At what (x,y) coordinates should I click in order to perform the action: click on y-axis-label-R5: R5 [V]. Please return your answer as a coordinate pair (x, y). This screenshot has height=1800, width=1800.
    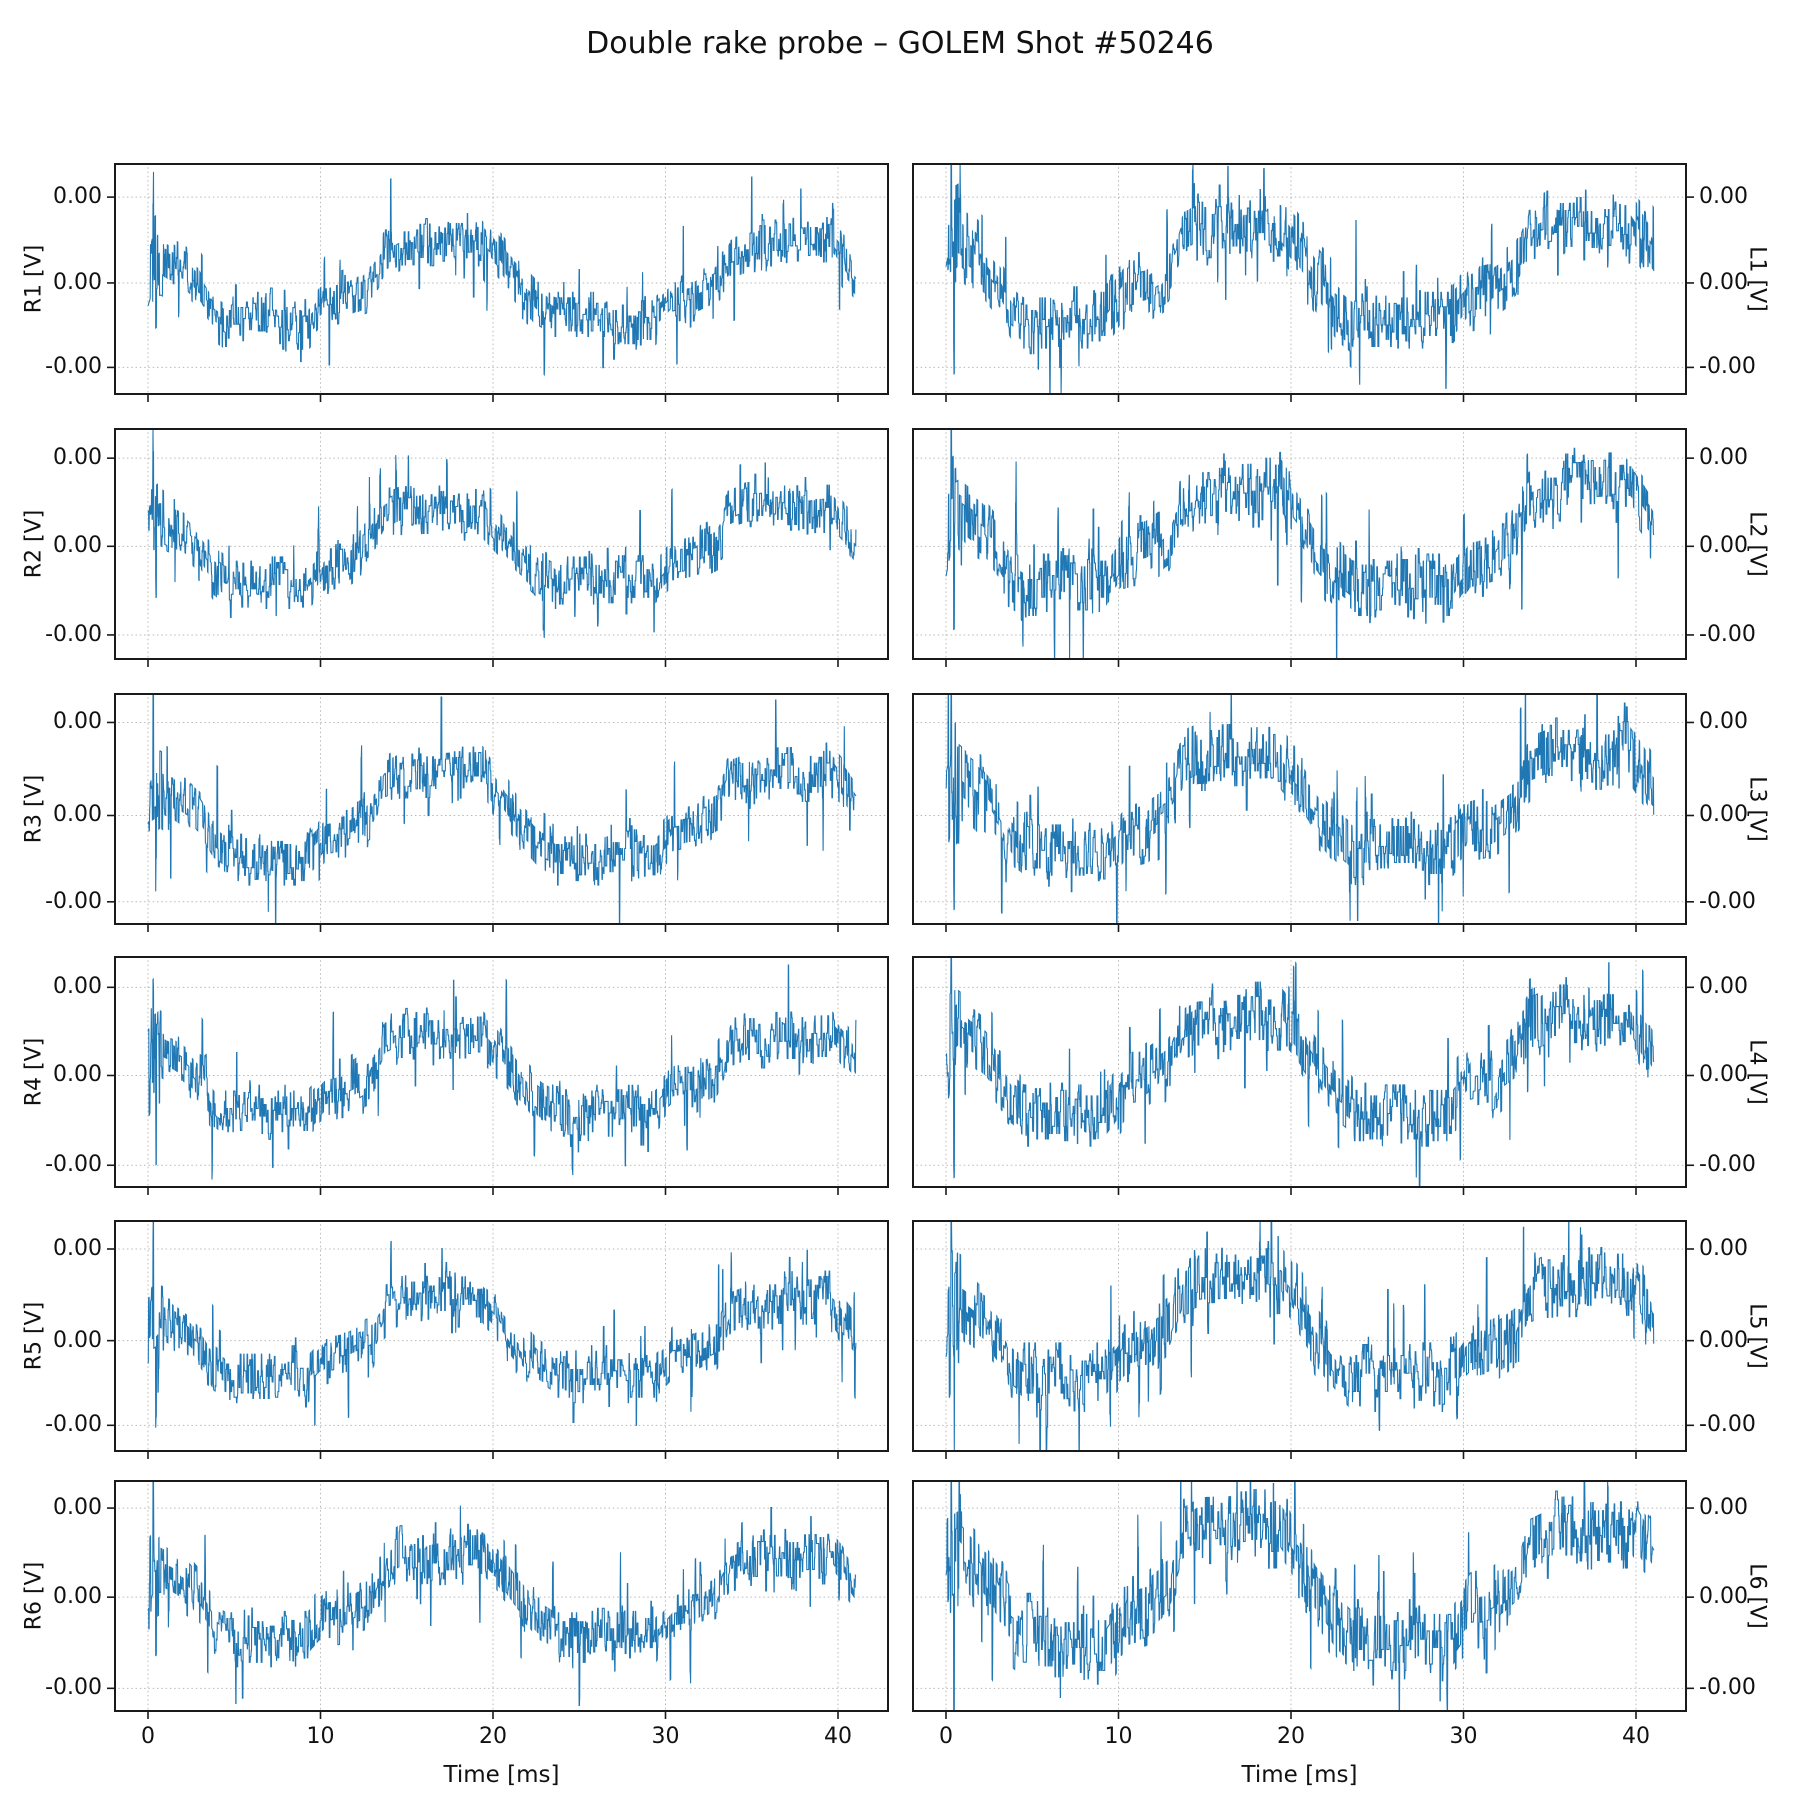
    Looking at the image, I should click on (34, 1336).